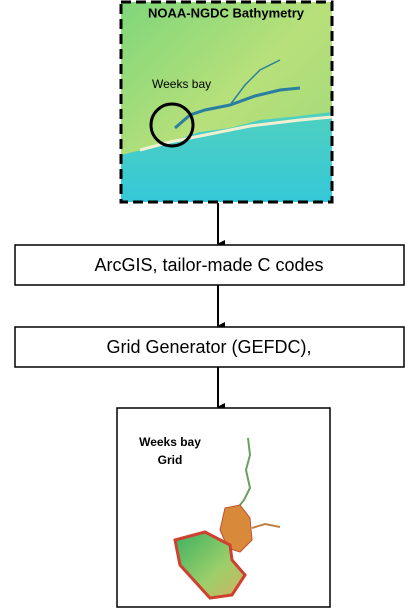  I want to click on grid-upper, so click(236, 528).